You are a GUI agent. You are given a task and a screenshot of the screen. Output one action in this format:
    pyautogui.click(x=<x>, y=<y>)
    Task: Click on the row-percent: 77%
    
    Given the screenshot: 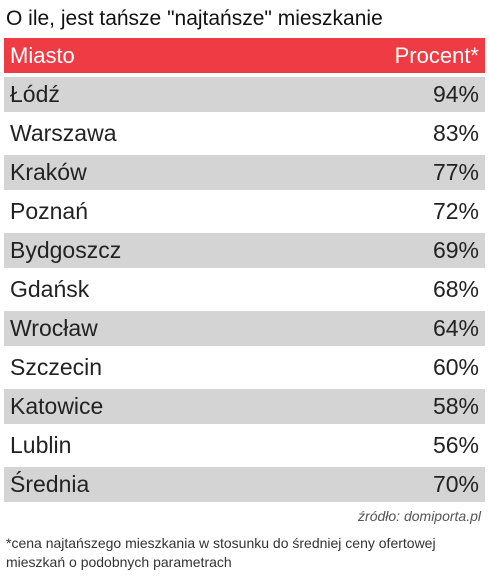 What is the action you would take?
    pyautogui.click(x=455, y=172)
    